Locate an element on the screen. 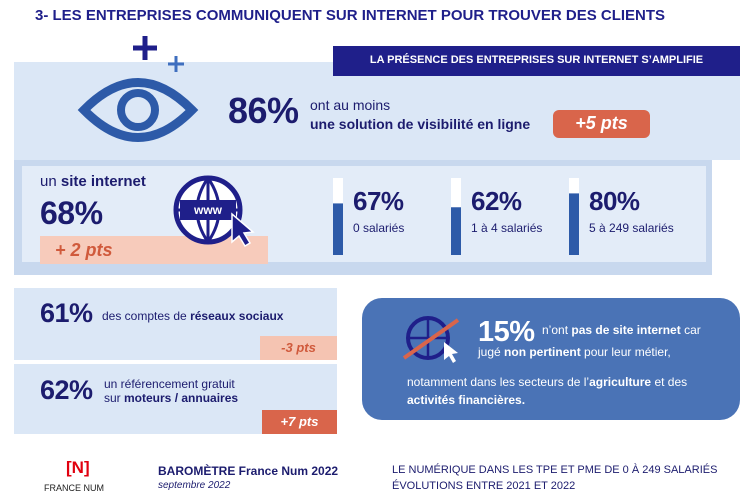 The height and width of the screenshot is (503, 750). banner-bg is located at coordinates (536, 61).